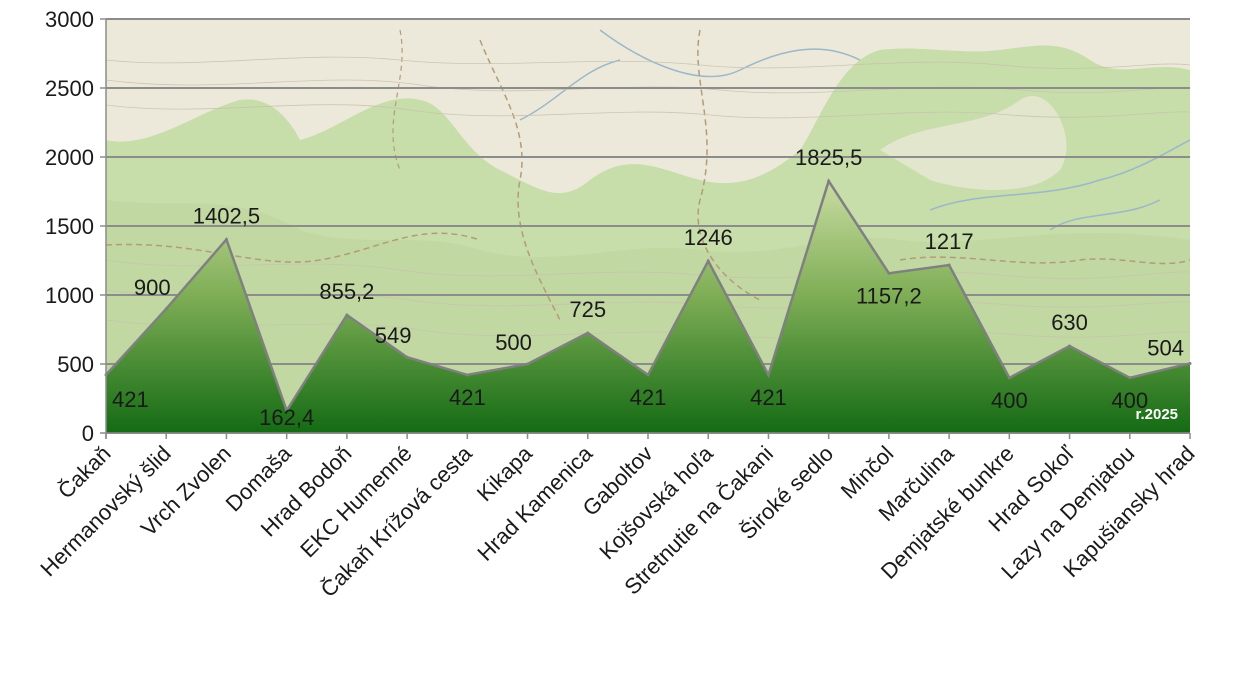  I want to click on data-label-3: 162,4, so click(286, 417).